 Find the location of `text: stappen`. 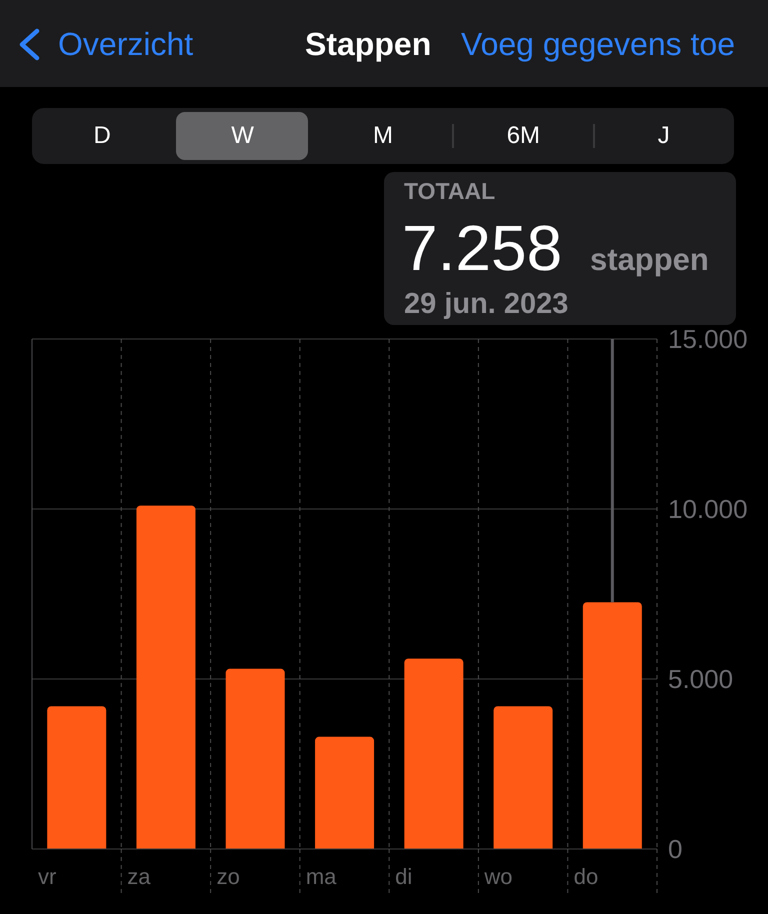

text: stappen is located at coordinates (649, 259).